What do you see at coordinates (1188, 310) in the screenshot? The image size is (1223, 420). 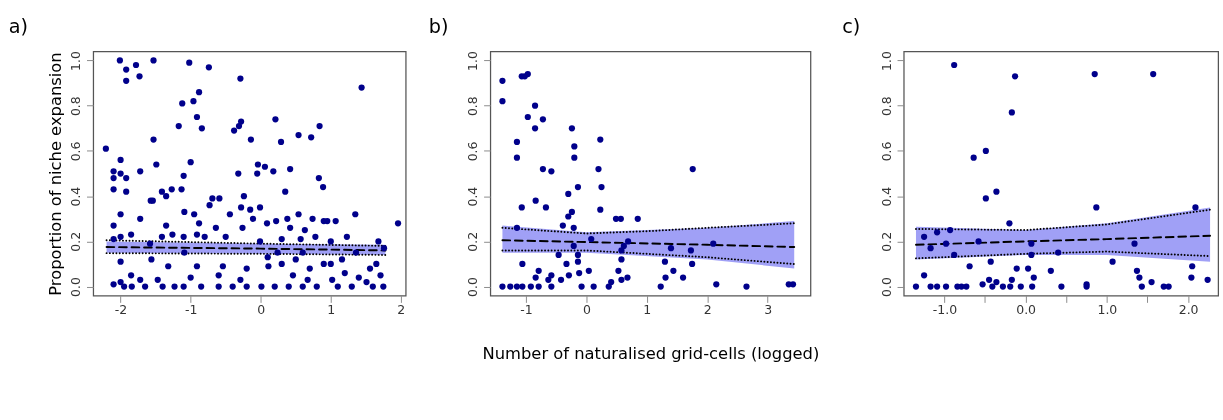 I see `x-tick-label: 2.0` at bounding box center [1188, 310].